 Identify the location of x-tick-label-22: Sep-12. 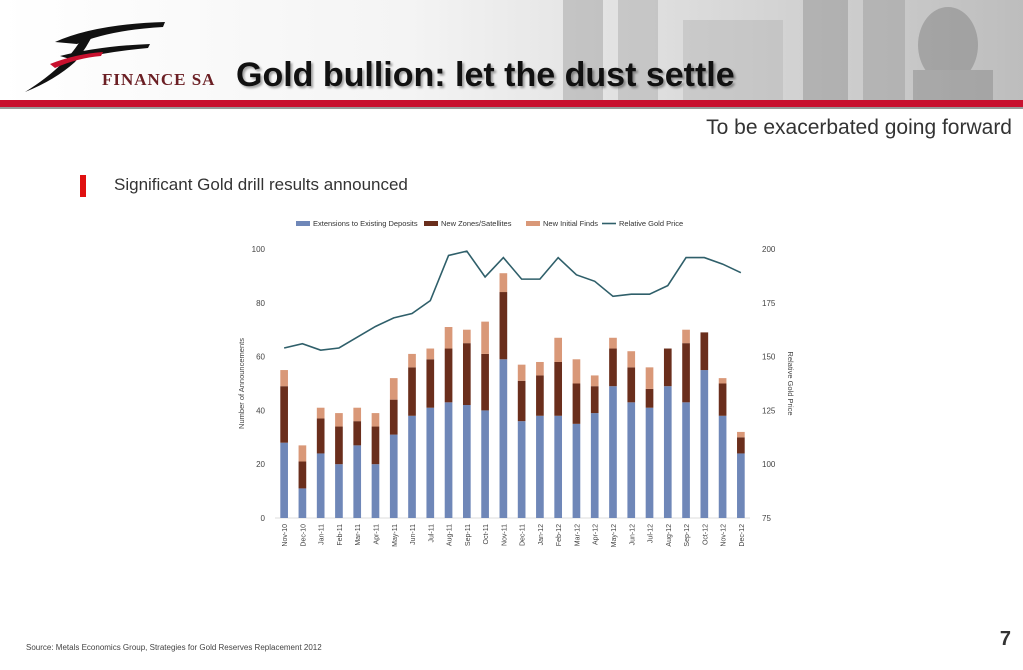
(687, 535).